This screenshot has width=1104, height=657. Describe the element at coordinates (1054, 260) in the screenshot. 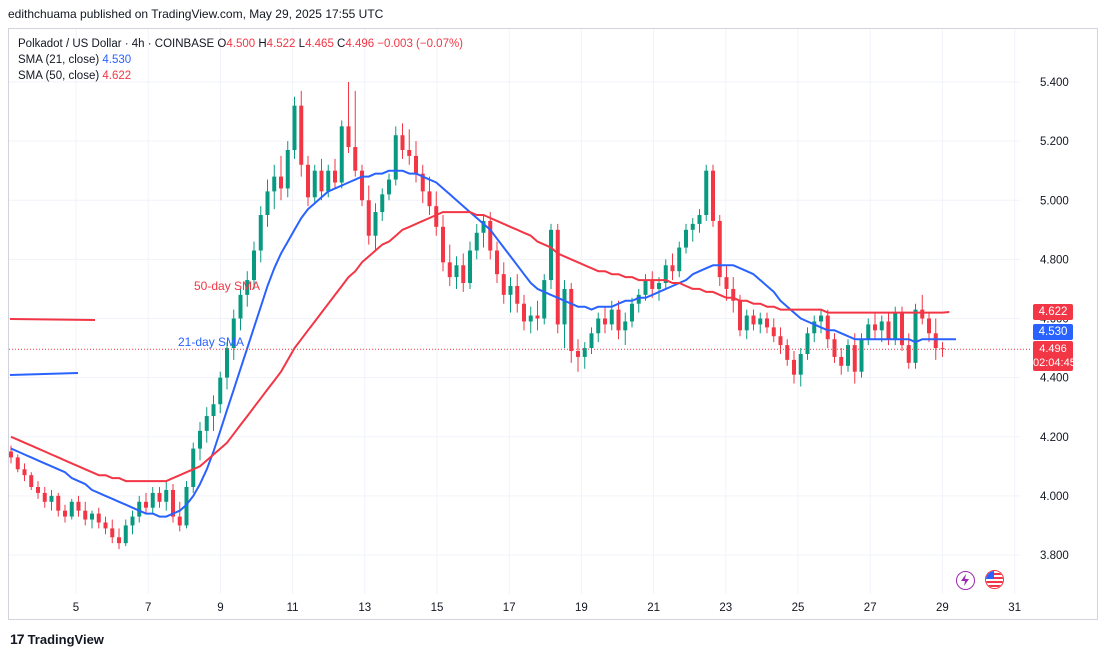

I see `y-tick-label: 4.800` at that location.